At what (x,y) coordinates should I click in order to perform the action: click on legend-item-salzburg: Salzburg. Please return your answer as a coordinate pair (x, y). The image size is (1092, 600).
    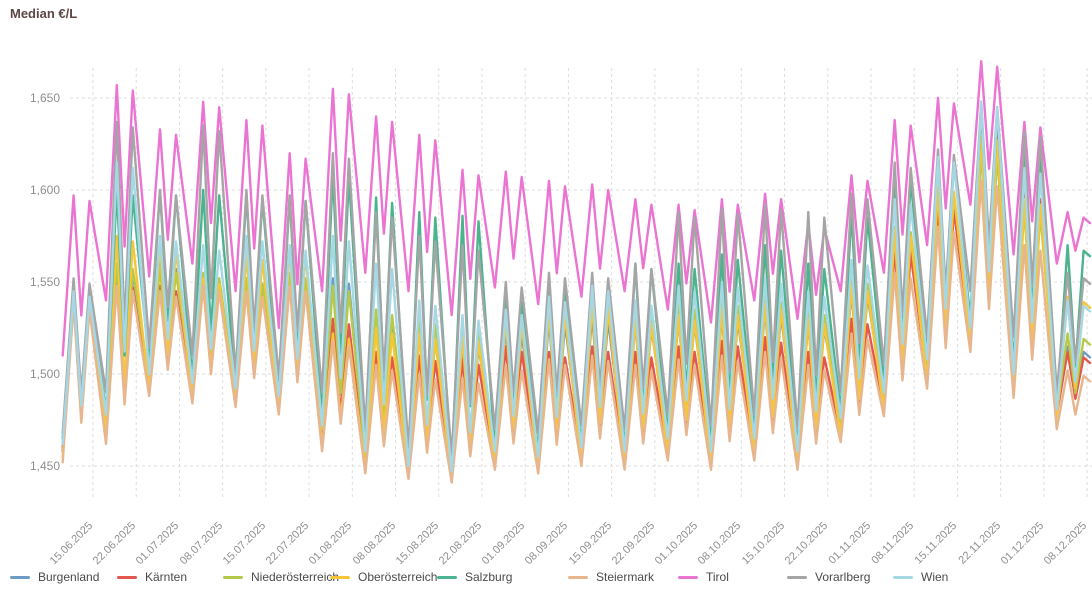
    Looking at the image, I should click on (474, 577).